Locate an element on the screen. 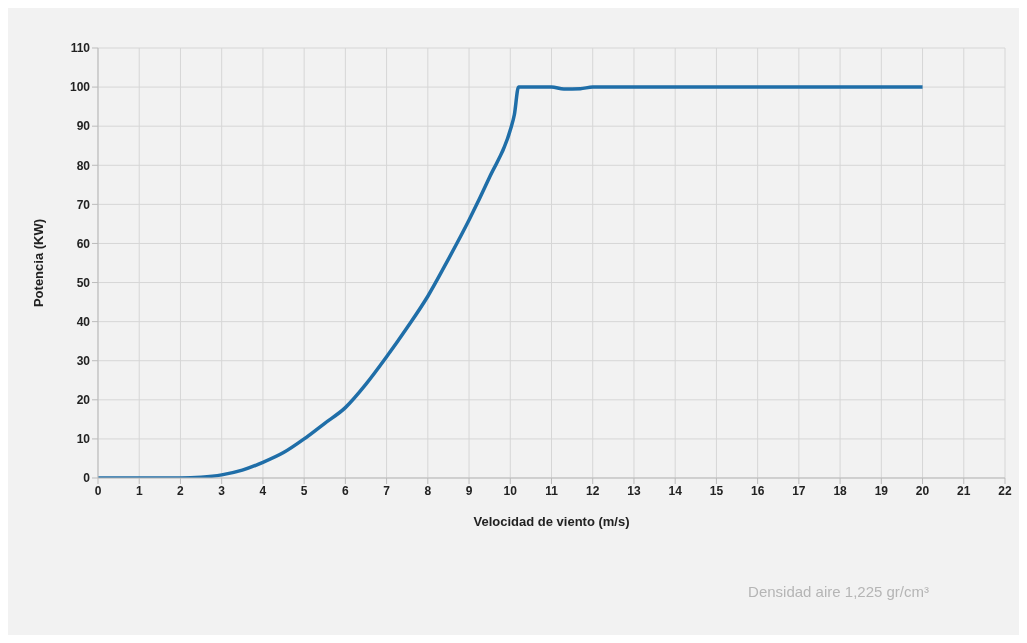 The image size is (1027, 643). y-tick-label: 60 is located at coordinates (83, 243).